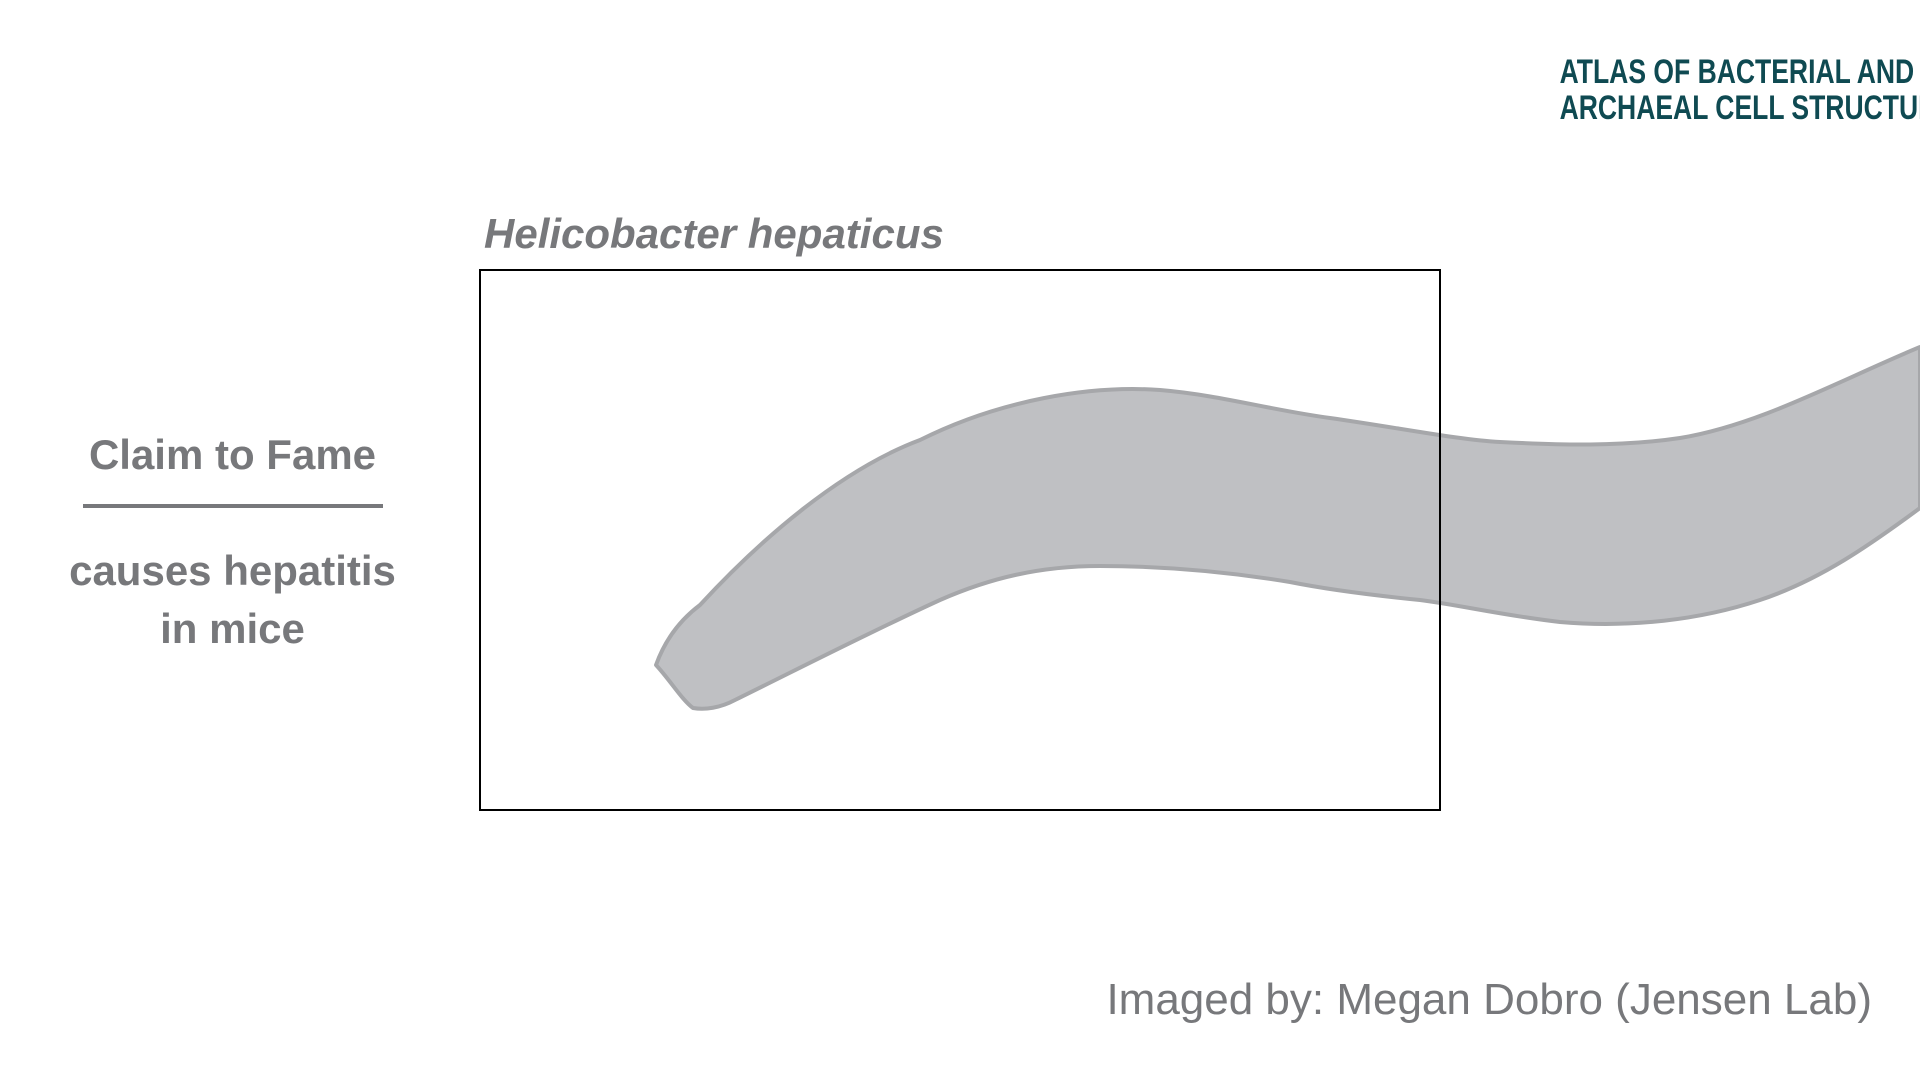 Image resolution: width=1920 pixels, height=1080 pixels. I want to click on claim-text-line-2: in mice, so click(232, 628).